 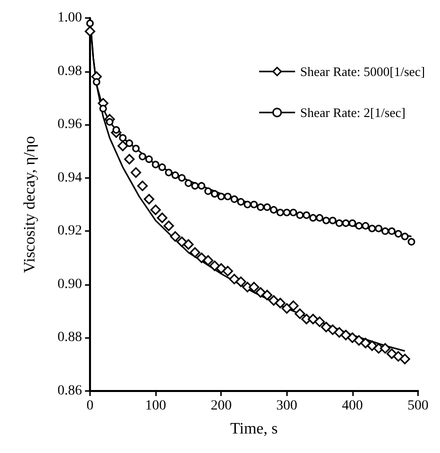 I want to click on x-tick-label: 300, so click(x=287, y=406).